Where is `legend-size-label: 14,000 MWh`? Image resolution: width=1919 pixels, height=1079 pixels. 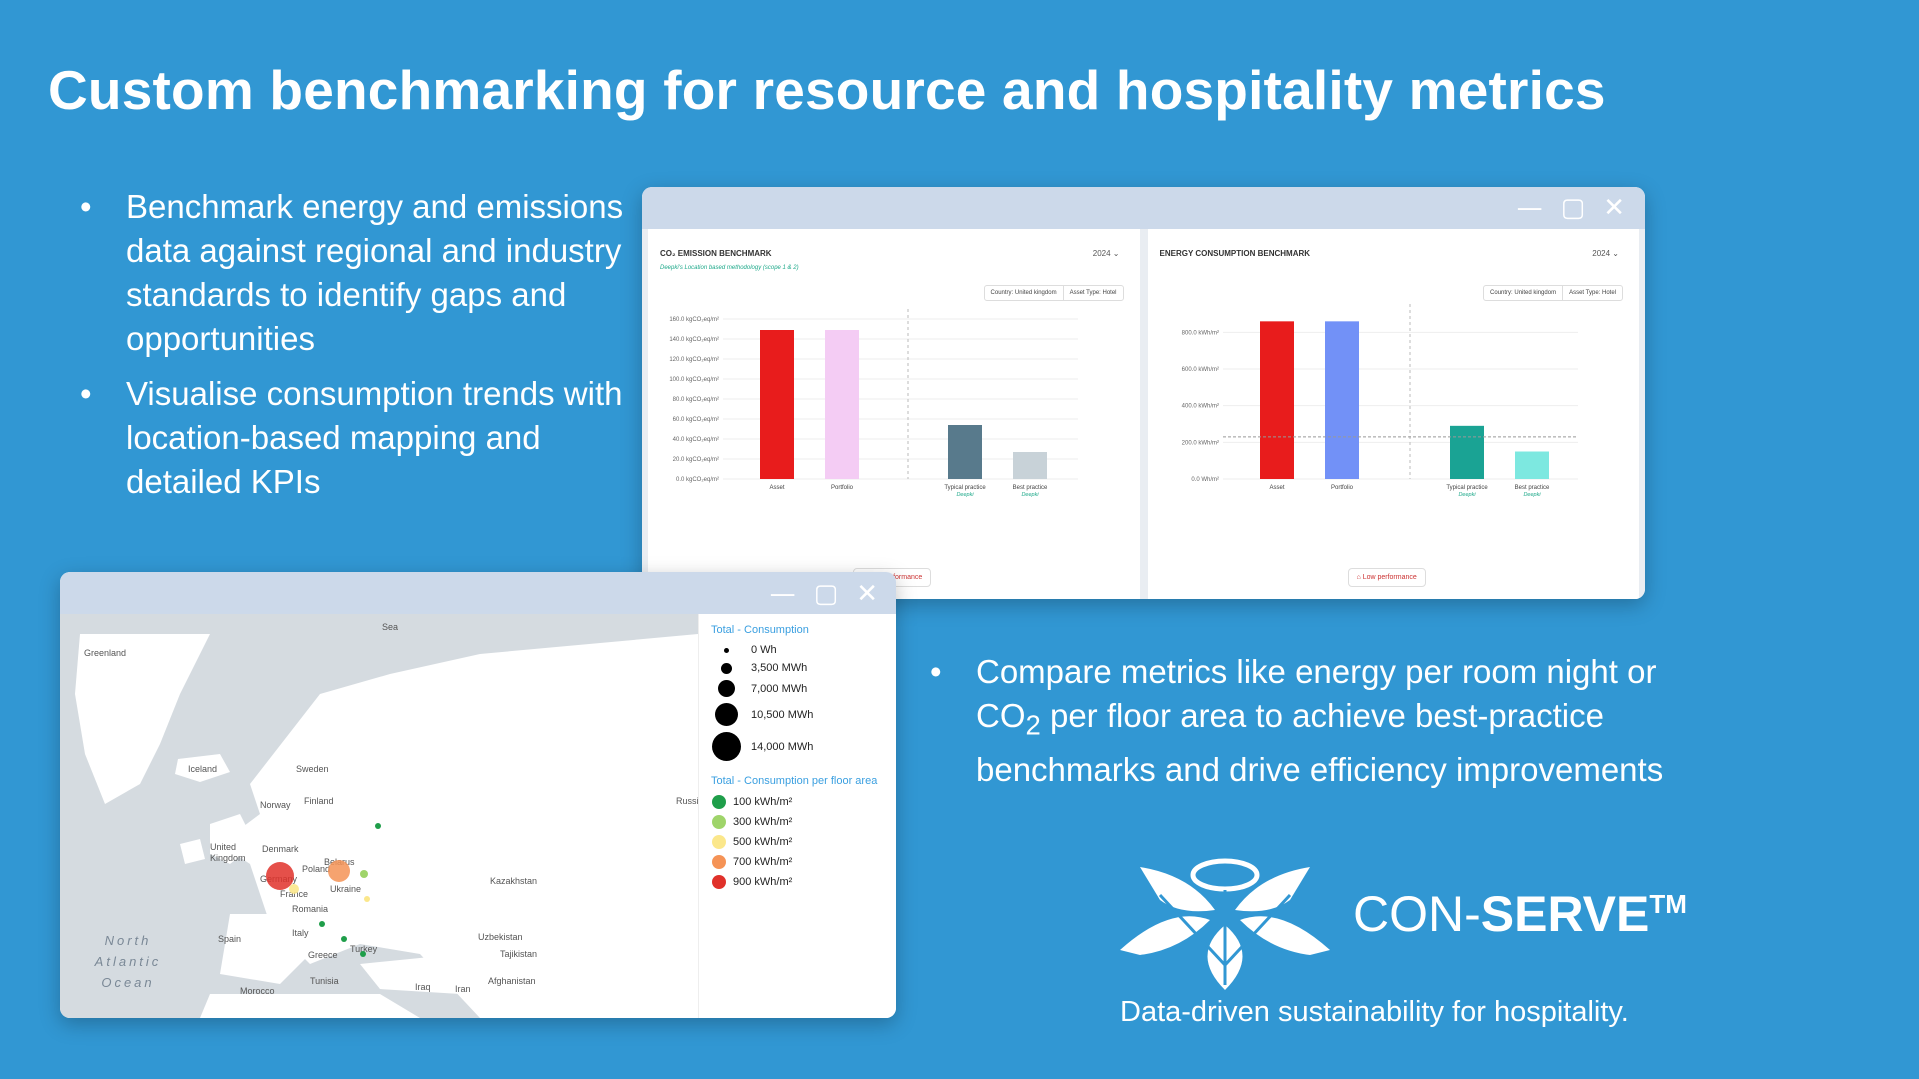
legend-size-label: 14,000 MWh is located at coordinates (782, 746).